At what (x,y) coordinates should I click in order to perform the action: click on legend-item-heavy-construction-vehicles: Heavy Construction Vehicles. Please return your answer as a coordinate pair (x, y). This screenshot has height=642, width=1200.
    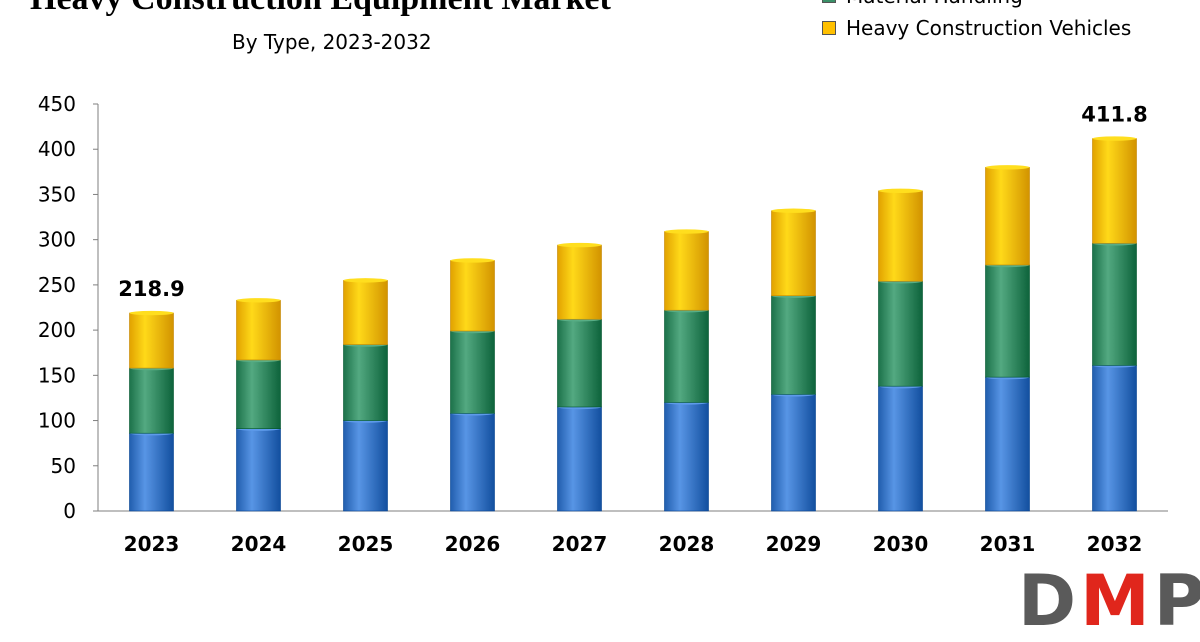
    Looking at the image, I should click on (976, 28).